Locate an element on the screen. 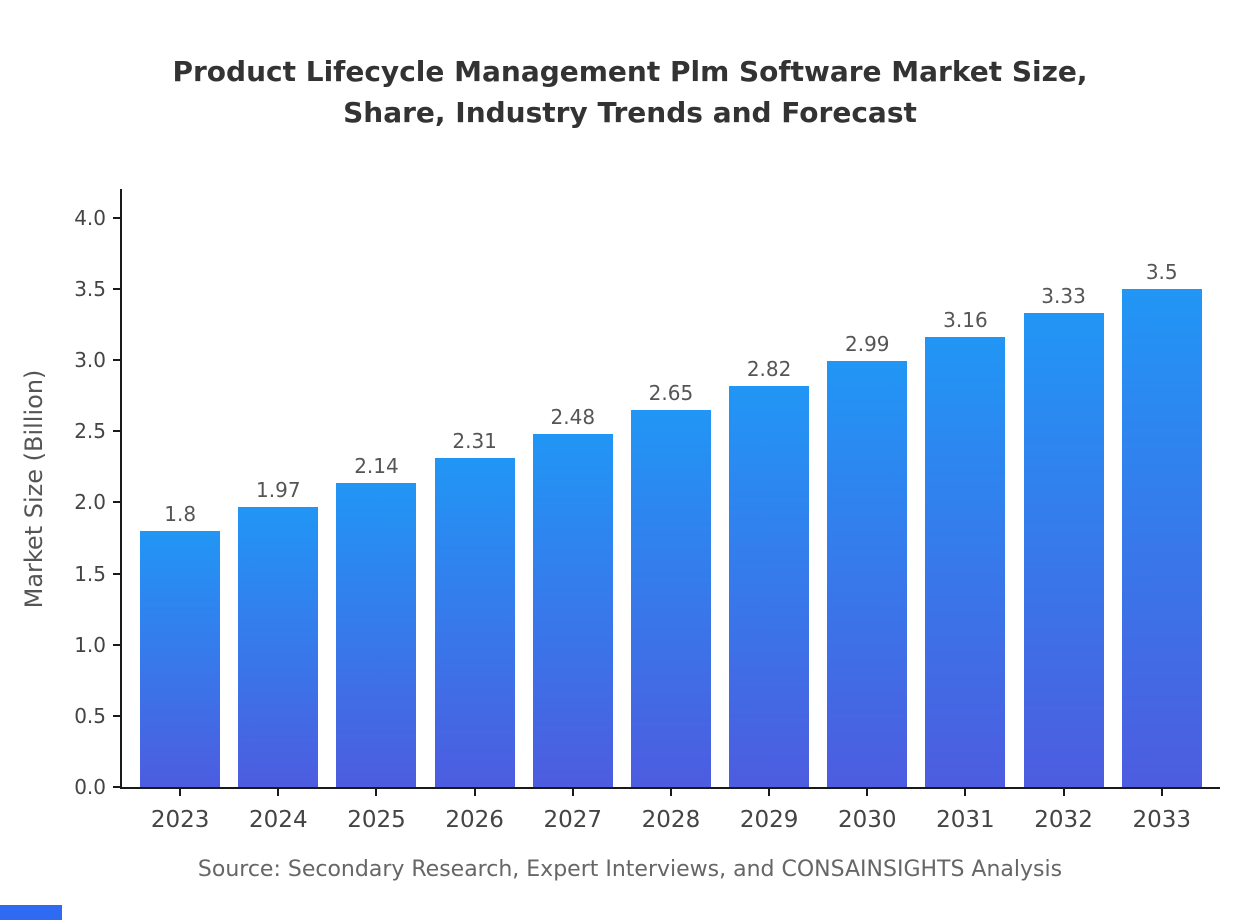  bar-value-label: 2.48 is located at coordinates (573, 417).